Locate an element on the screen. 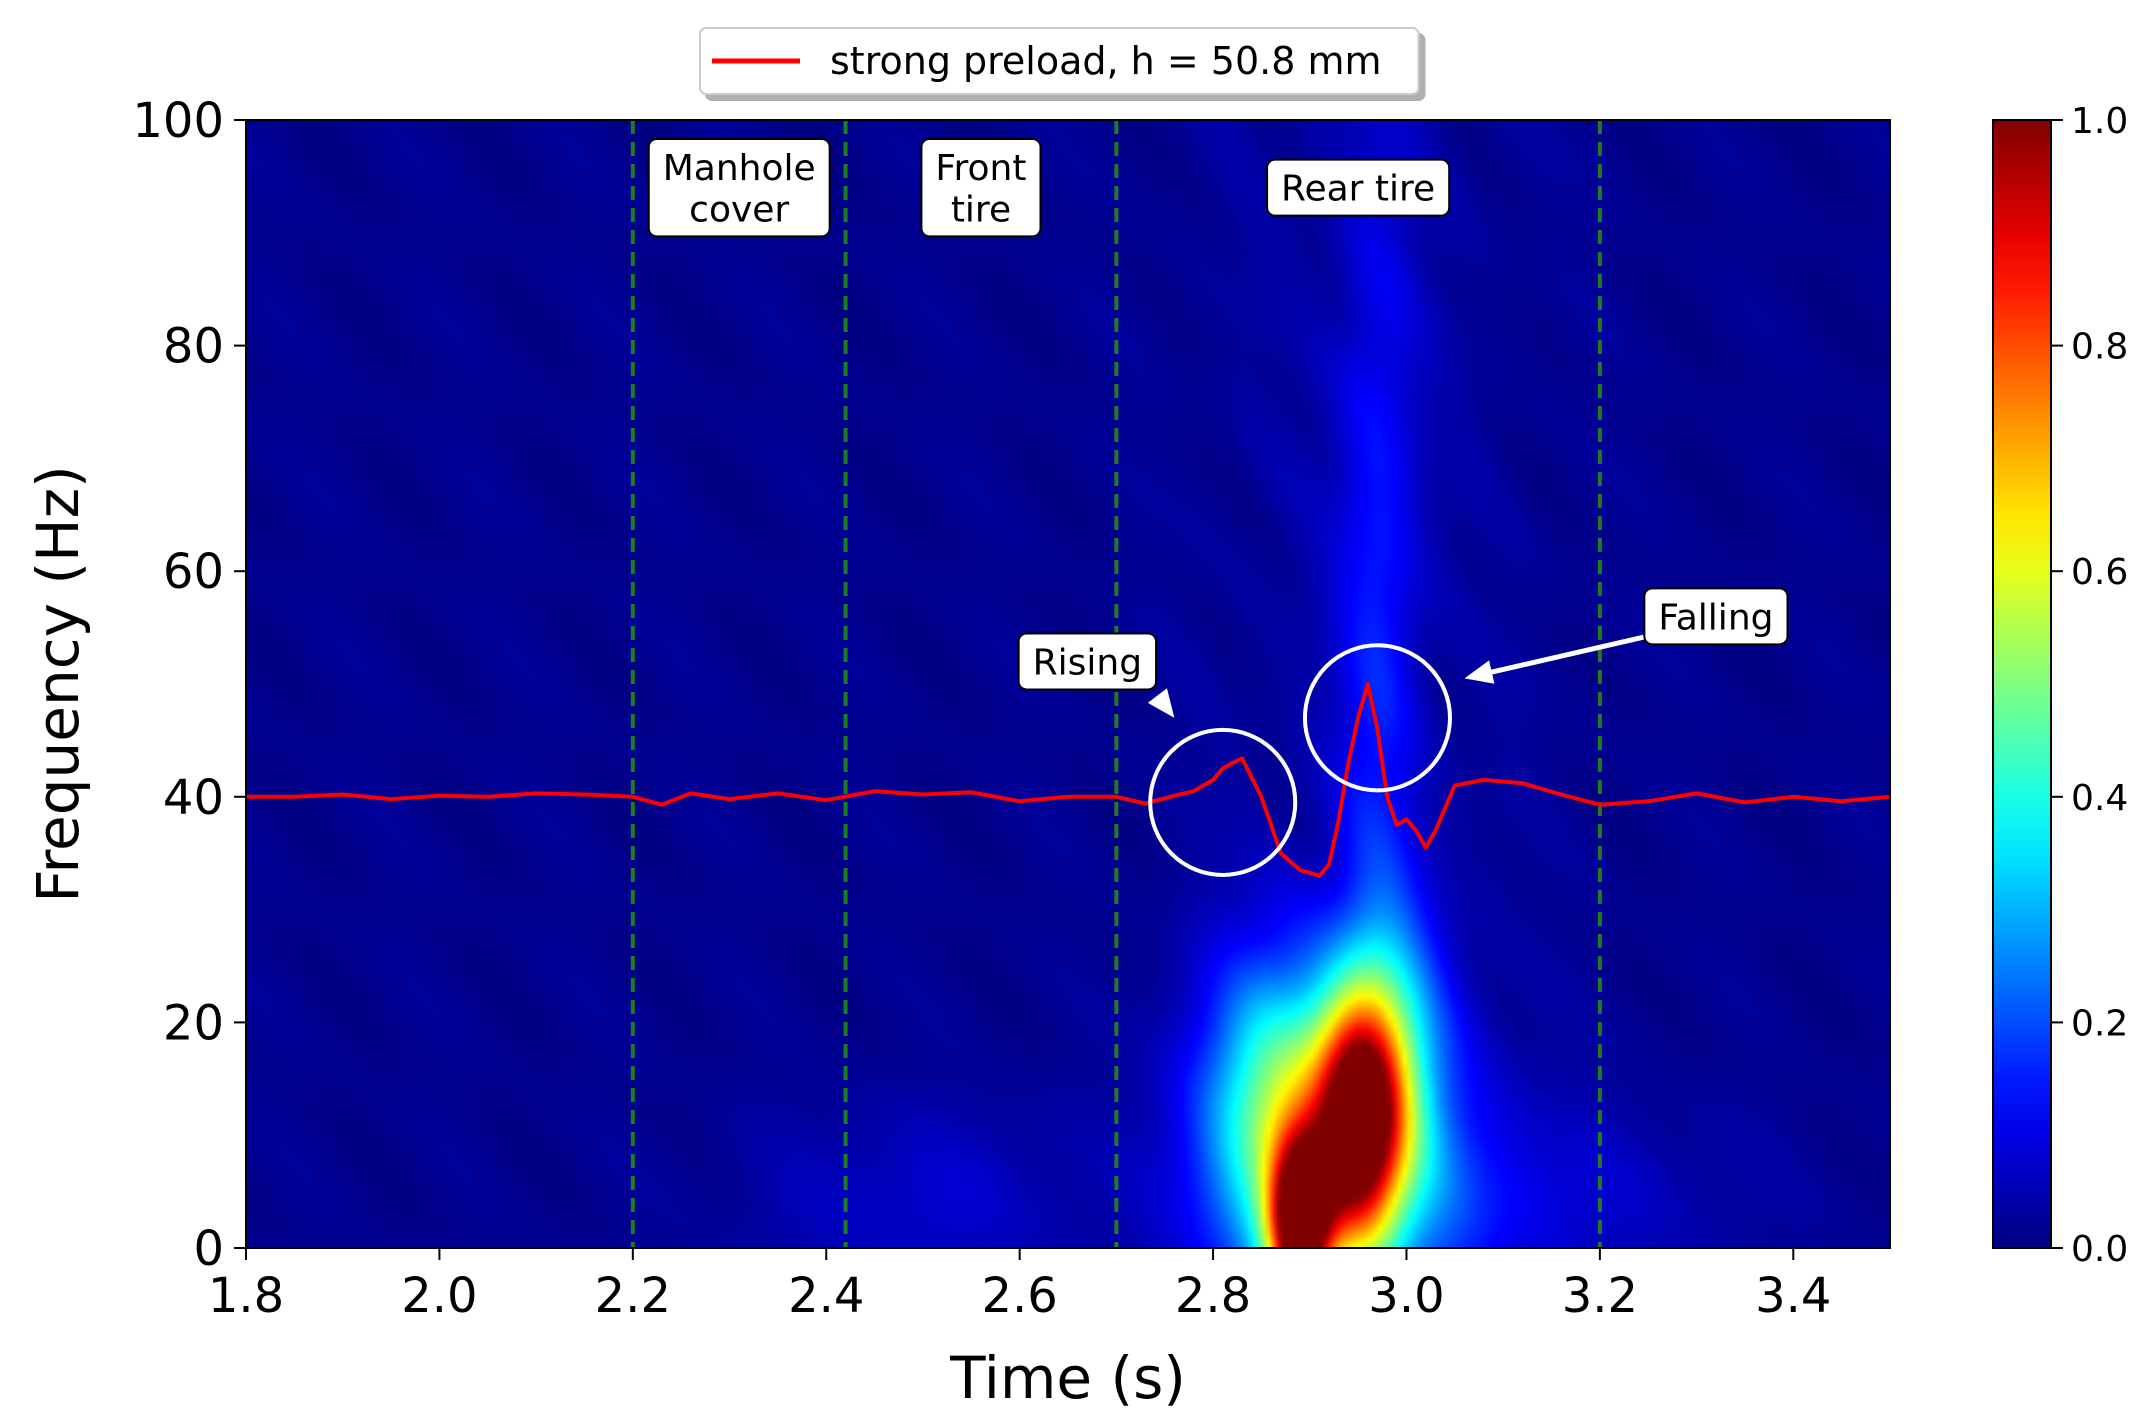 Image resolution: width=2155 pixels, height=1426 pixels. region-label-2: Rear tire is located at coordinates (1358, 187).